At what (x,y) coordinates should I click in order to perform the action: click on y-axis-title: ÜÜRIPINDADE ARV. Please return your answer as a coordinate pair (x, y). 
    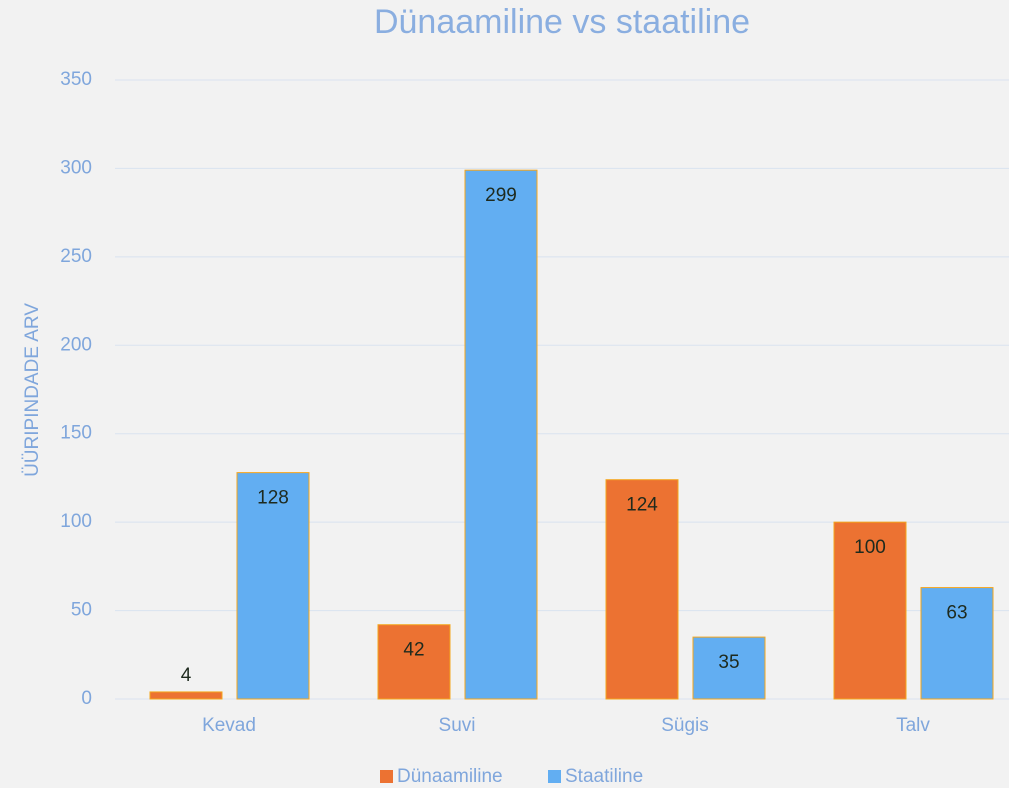
    Looking at the image, I should click on (32, 390).